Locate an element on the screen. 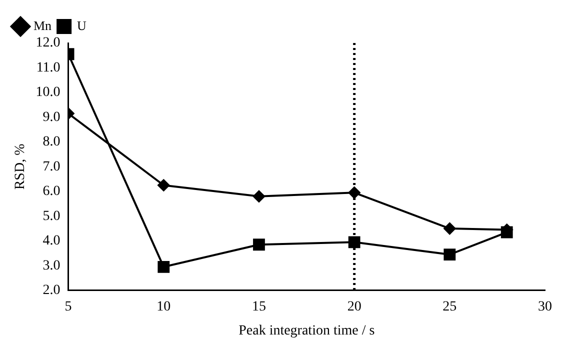  y-tick-label: 7.0 is located at coordinates (51, 166).